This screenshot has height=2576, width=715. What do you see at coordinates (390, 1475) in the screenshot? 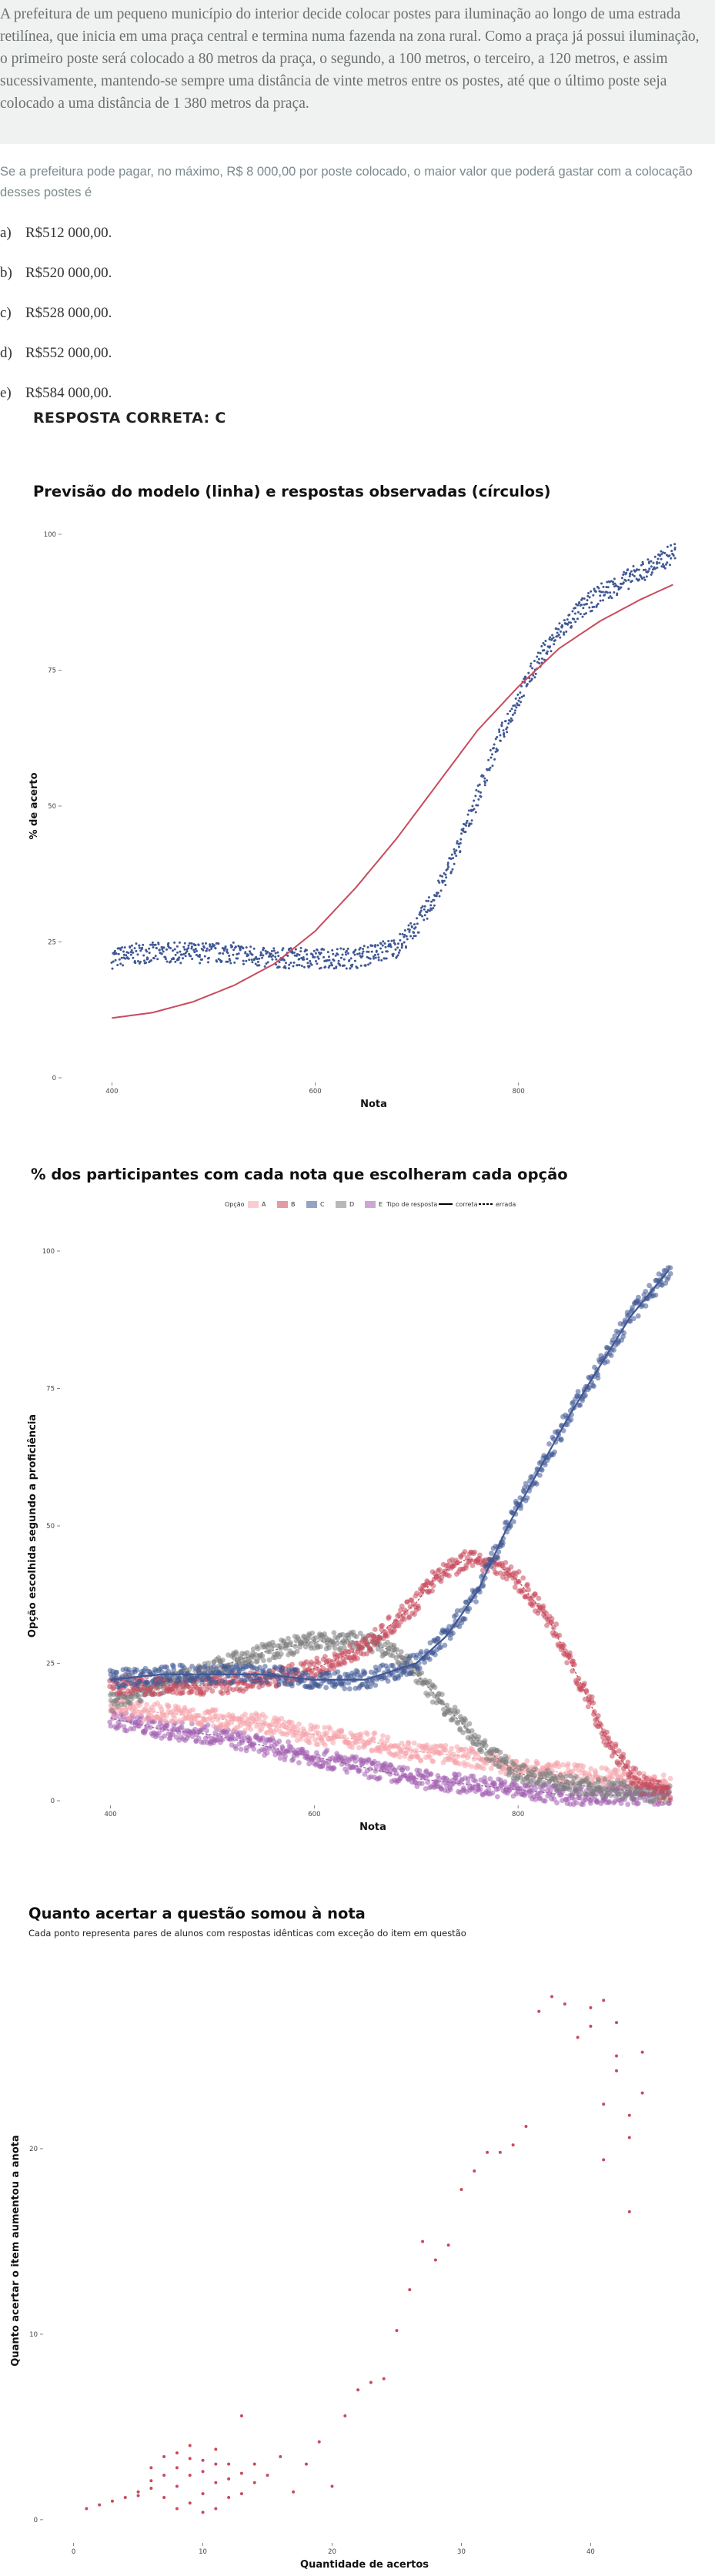
I see `chart2-option-C-line` at bounding box center [390, 1475].